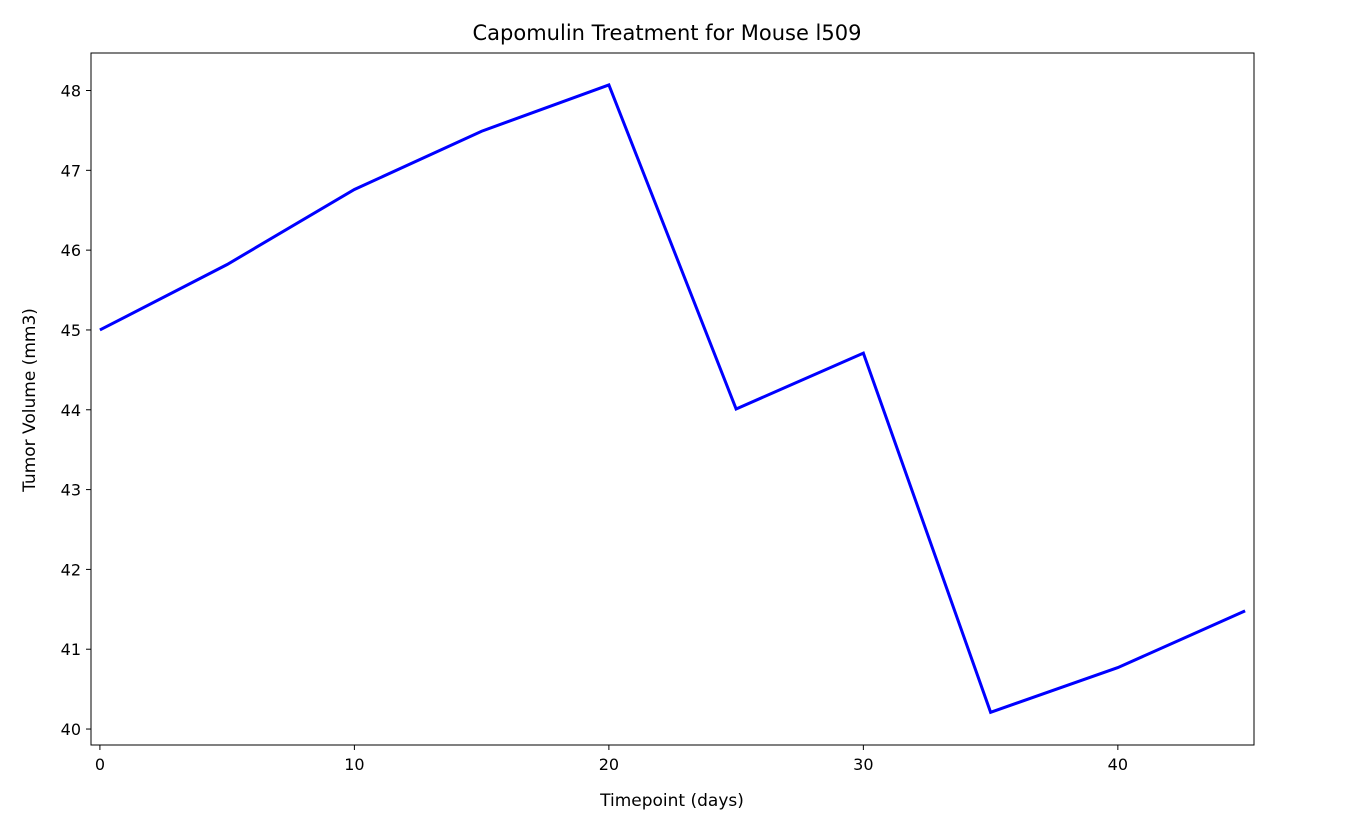 Image resolution: width=1351 pixels, height=830 pixels. I want to click on y-axis-label: Tumor Volume (mm3), so click(30, 400).